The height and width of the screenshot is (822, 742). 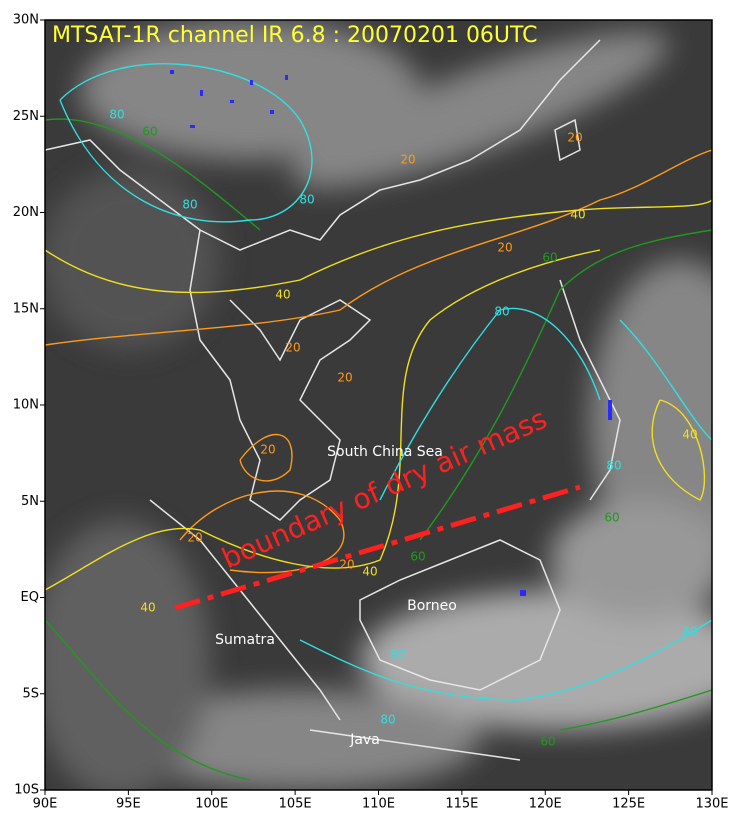 What do you see at coordinates (26, 212) in the screenshot?
I see `y-tick-label: 20N` at bounding box center [26, 212].